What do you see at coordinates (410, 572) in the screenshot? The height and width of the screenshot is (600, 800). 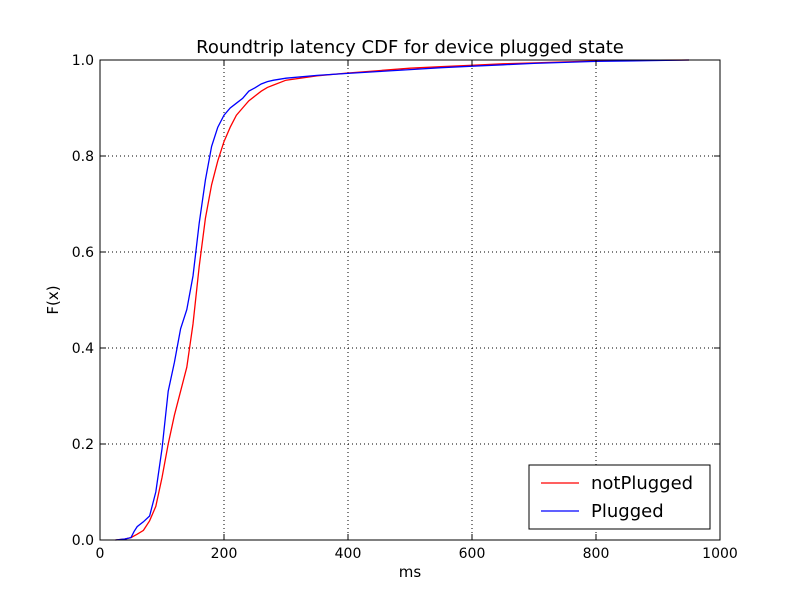 I see `x-axis-label: ms` at bounding box center [410, 572].